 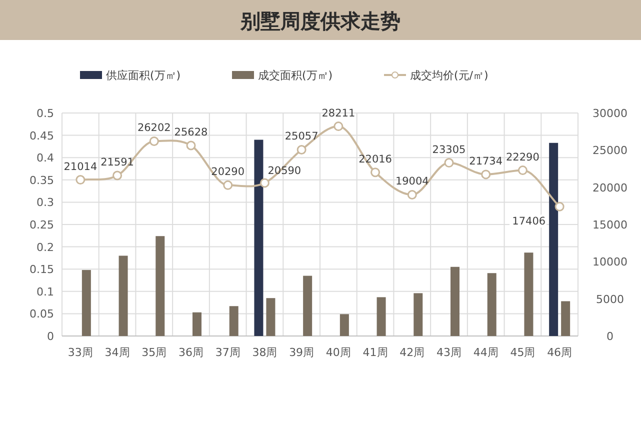 I want to click on x-tick-label: 38周, so click(x=265, y=352).